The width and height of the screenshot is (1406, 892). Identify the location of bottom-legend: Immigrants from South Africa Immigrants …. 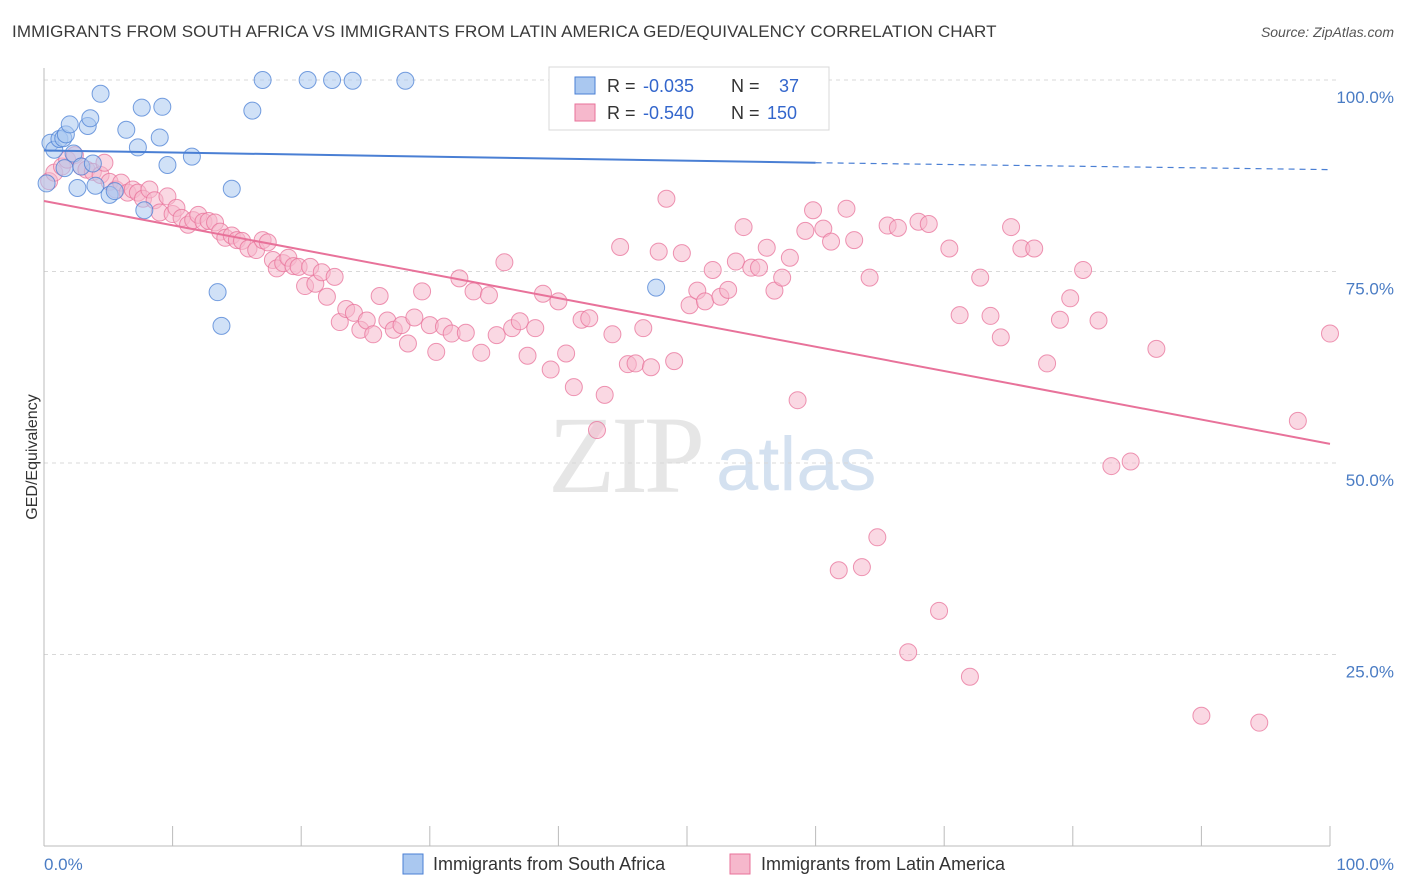
(704, 864).